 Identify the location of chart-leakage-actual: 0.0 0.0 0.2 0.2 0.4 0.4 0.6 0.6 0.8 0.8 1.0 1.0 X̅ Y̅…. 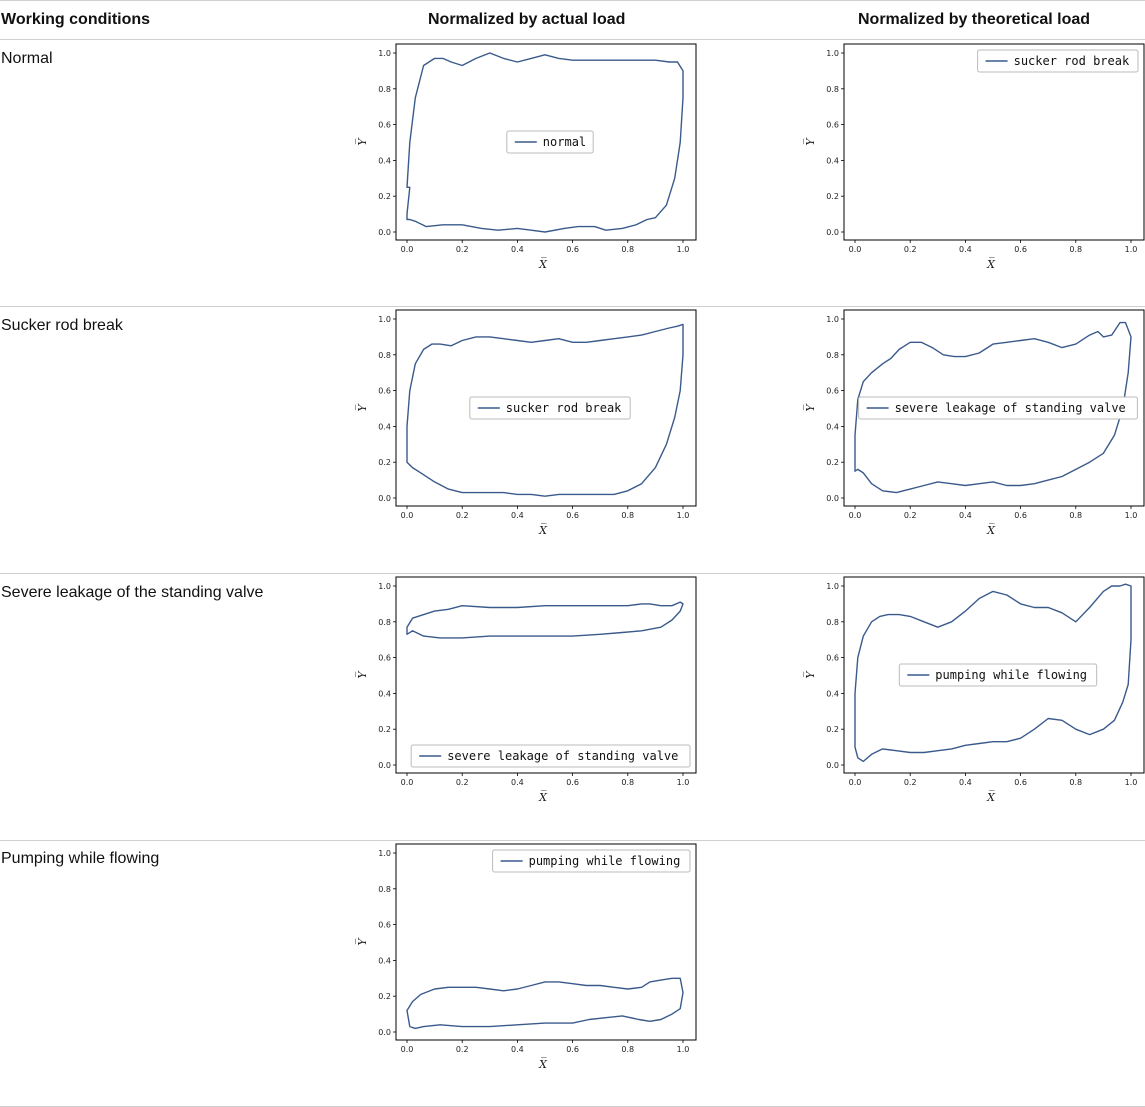
(526, 690).